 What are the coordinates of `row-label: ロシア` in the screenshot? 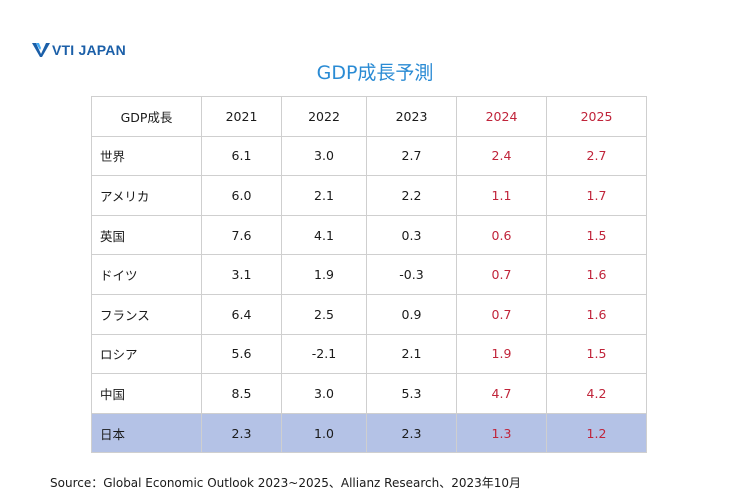 It's located at (146, 354).